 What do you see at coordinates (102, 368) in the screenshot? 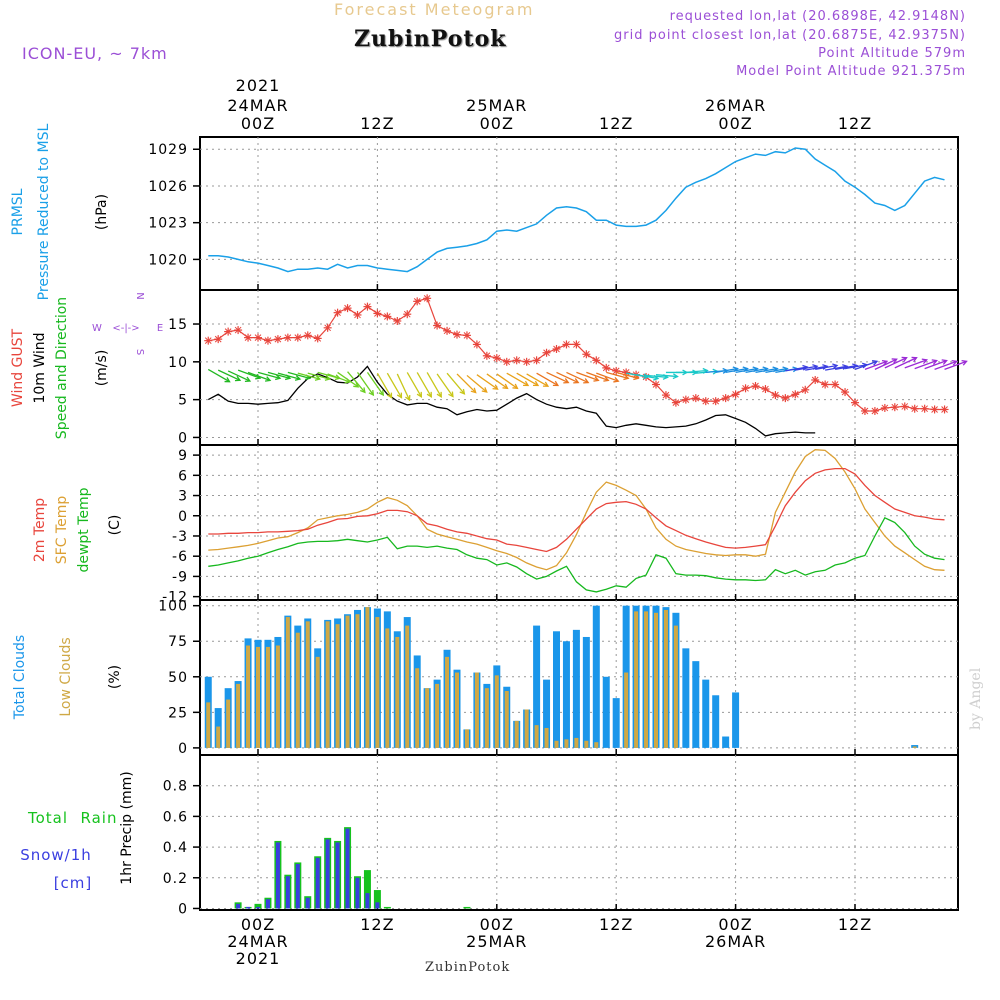
I see `wind-unit: (m/s)` at bounding box center [102, 368].